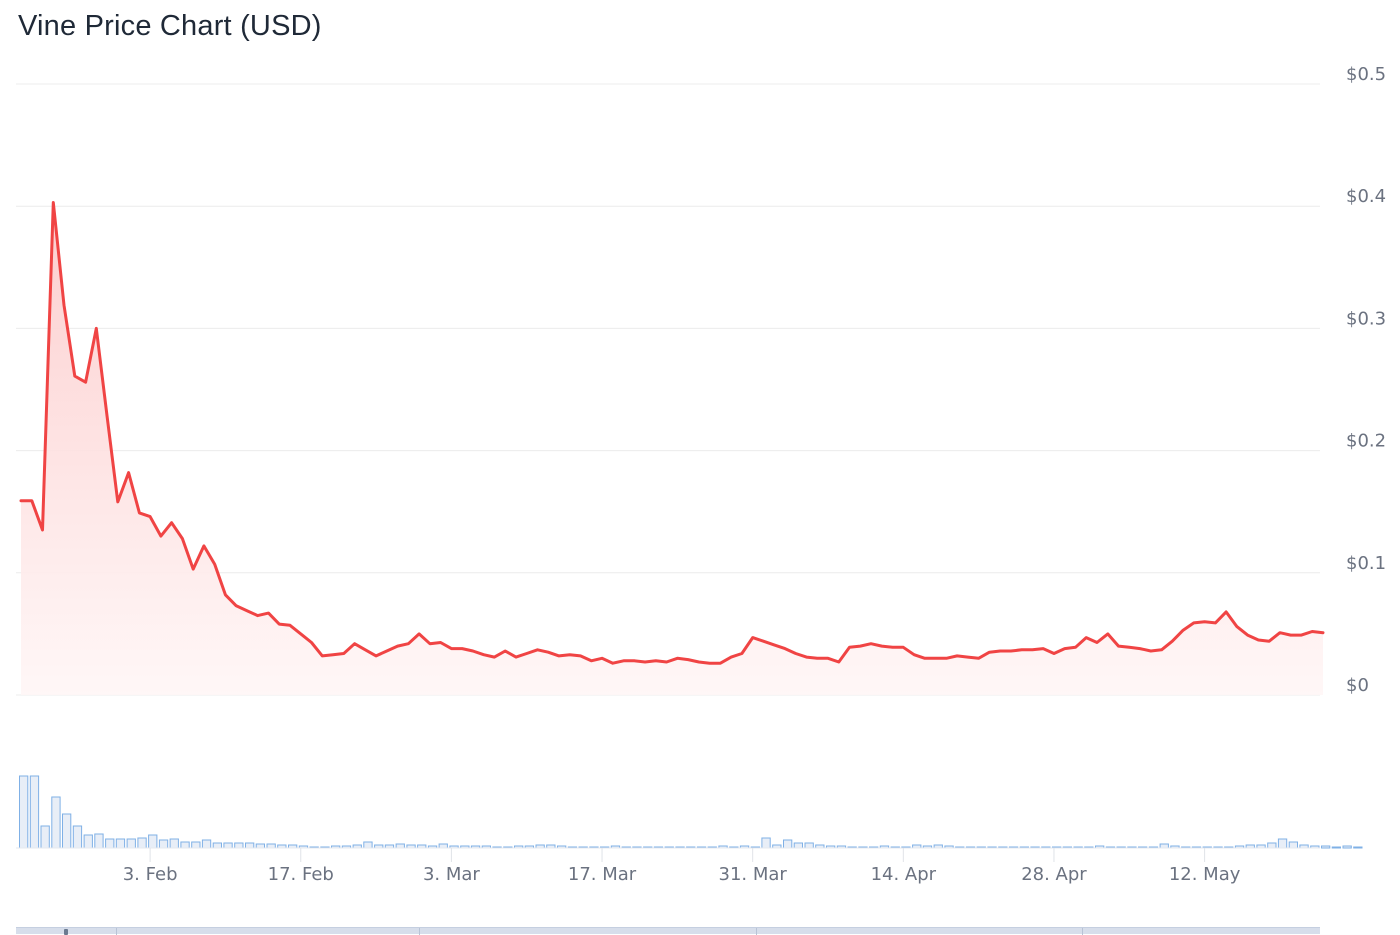 The image size is (1400, 935). I want to click on x-tick-label: 3. Feb, so click(150, 874).